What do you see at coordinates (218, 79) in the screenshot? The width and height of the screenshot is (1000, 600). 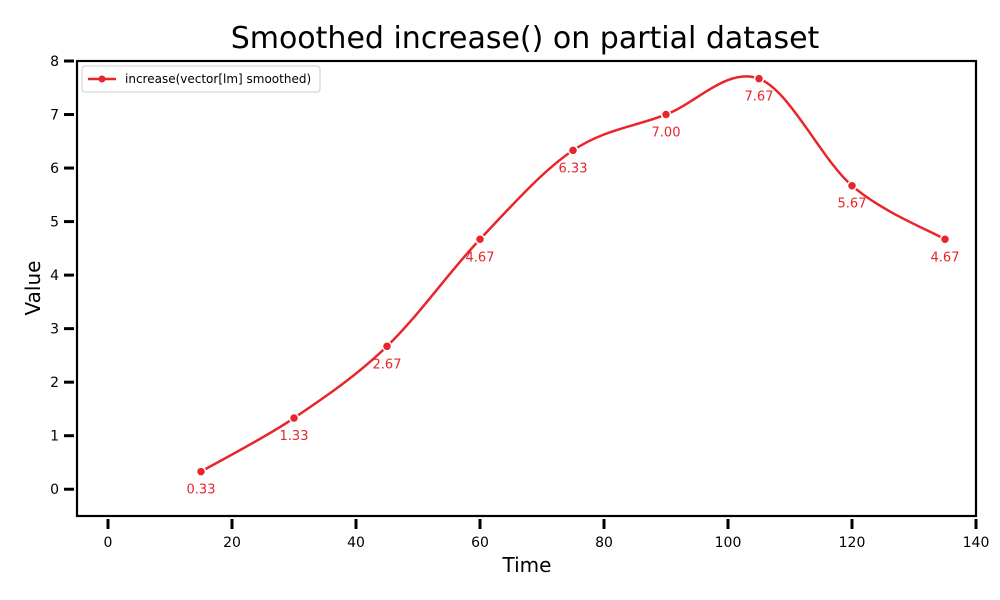 I see `legend-entry: increase(vector[lm] smoothed)` at bounding box center [218, 79].